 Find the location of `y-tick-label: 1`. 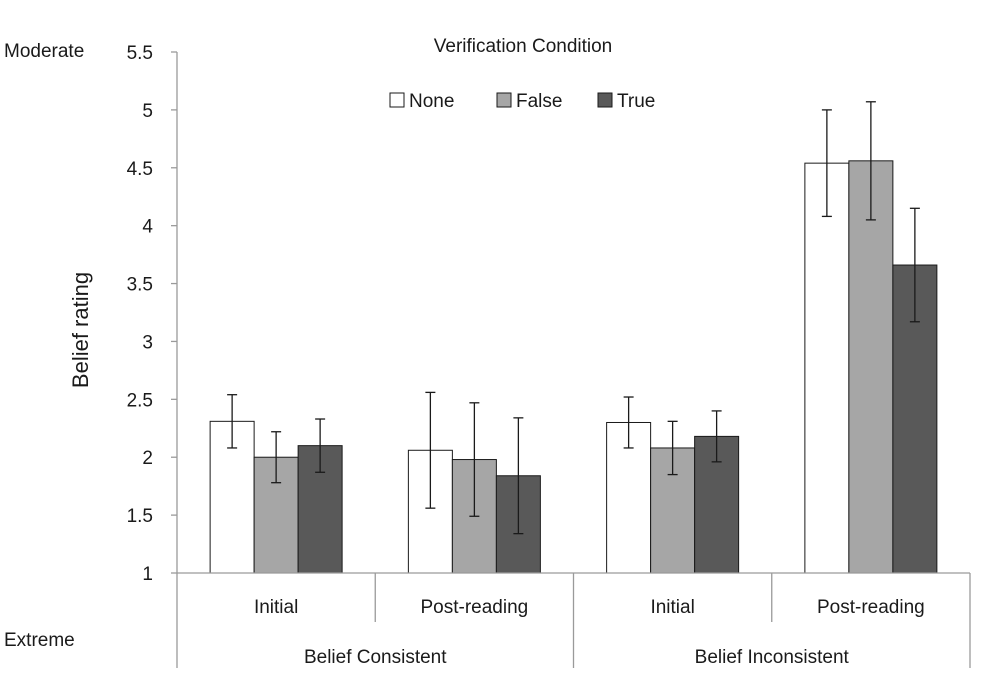

y-tick-label: 1 is located at coordinates (147, 574).